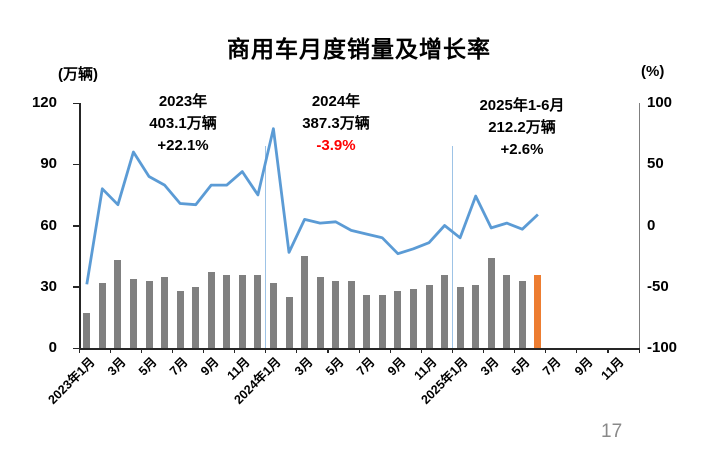 This screenshot has width=711, height=461. Describe the element at coordinates (336, 101) in the screenshot. I see `annotation-2024-year: 2024年` at that location.